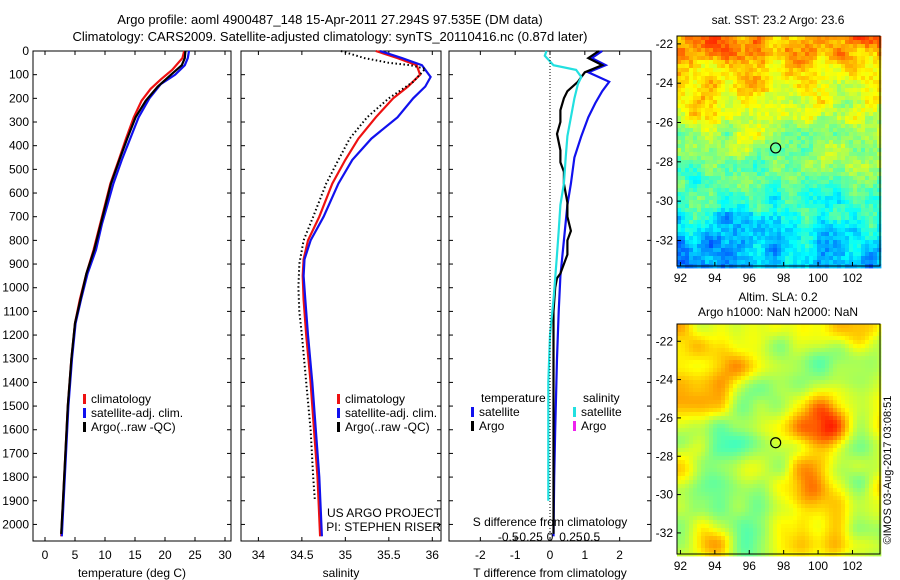 The image size is (900, 580). Describe the element at coordinates (19, 193) in the screenshot. I see `y-tick-label: 600` at that location.